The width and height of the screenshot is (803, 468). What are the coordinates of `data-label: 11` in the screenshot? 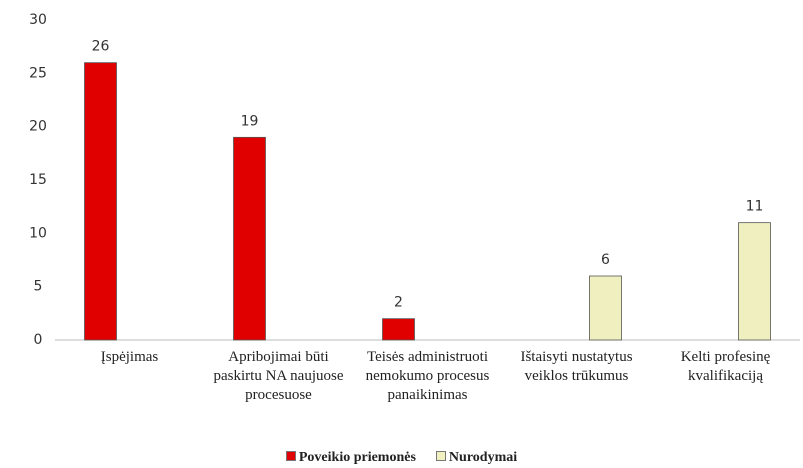 It's located at (755, 207).